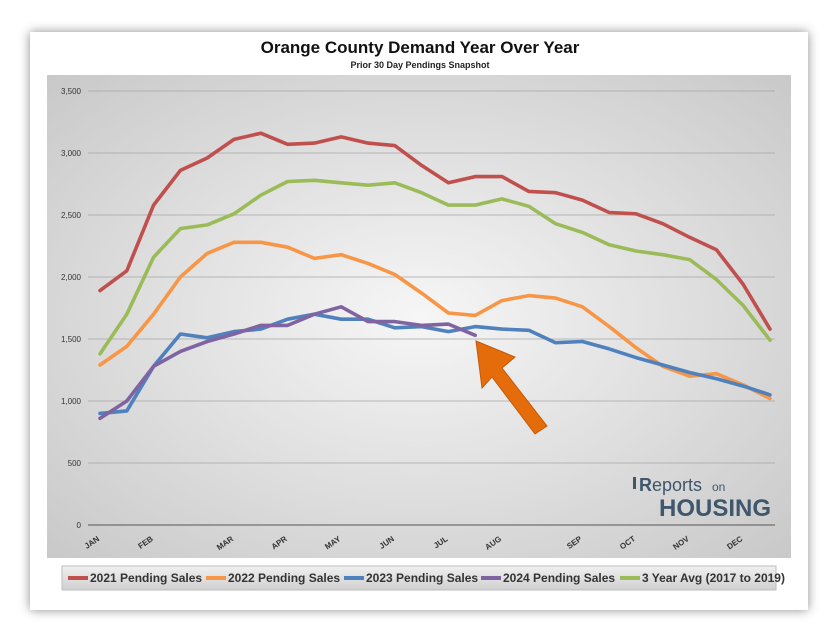 The width and height of the screenshot is (840, 644). I want to click on legend-label: 3 Year Avg (2017 to 2019), so click(713, 578).